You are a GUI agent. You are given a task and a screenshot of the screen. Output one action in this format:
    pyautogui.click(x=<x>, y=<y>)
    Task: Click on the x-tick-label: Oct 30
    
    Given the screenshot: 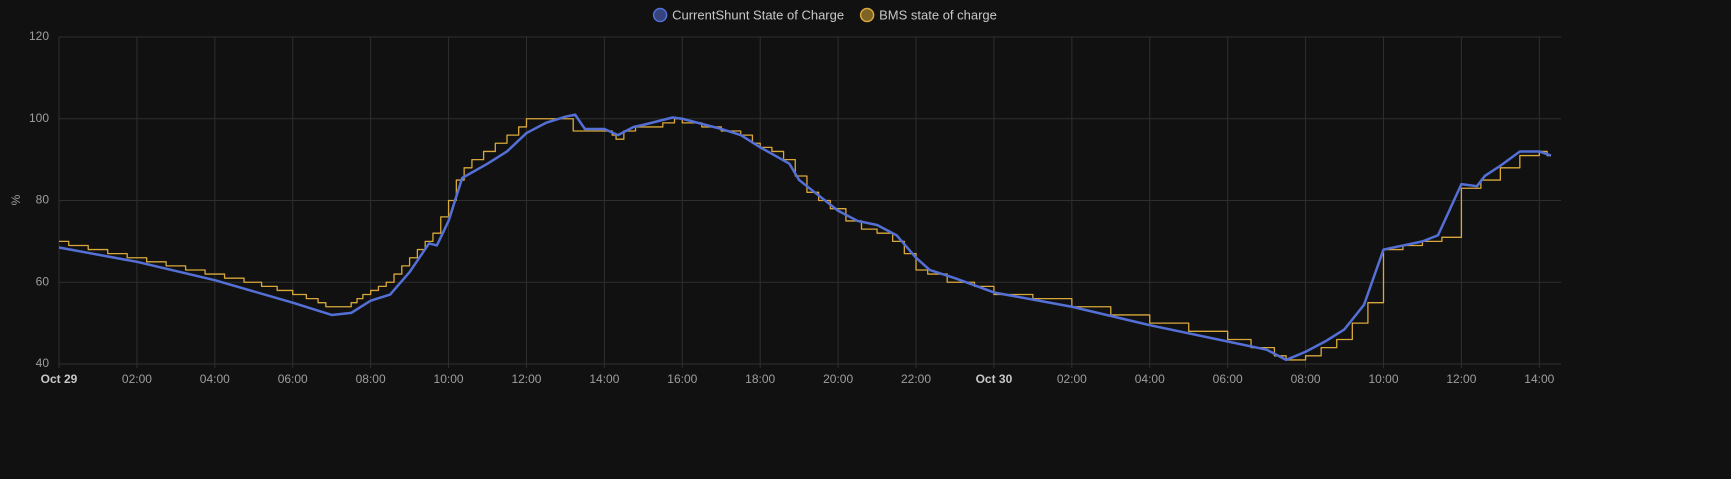 What is the action you would take?
    pyautogui.click(x=994, y=379)
    